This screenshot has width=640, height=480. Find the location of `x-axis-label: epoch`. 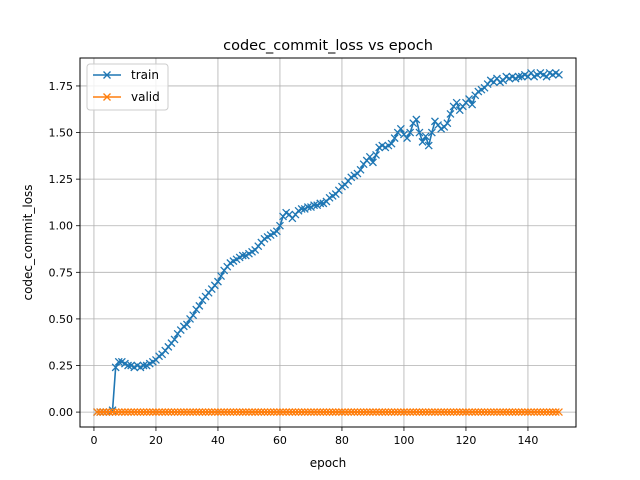

x-axis-label: epoch is located at coordinates (328, 463).